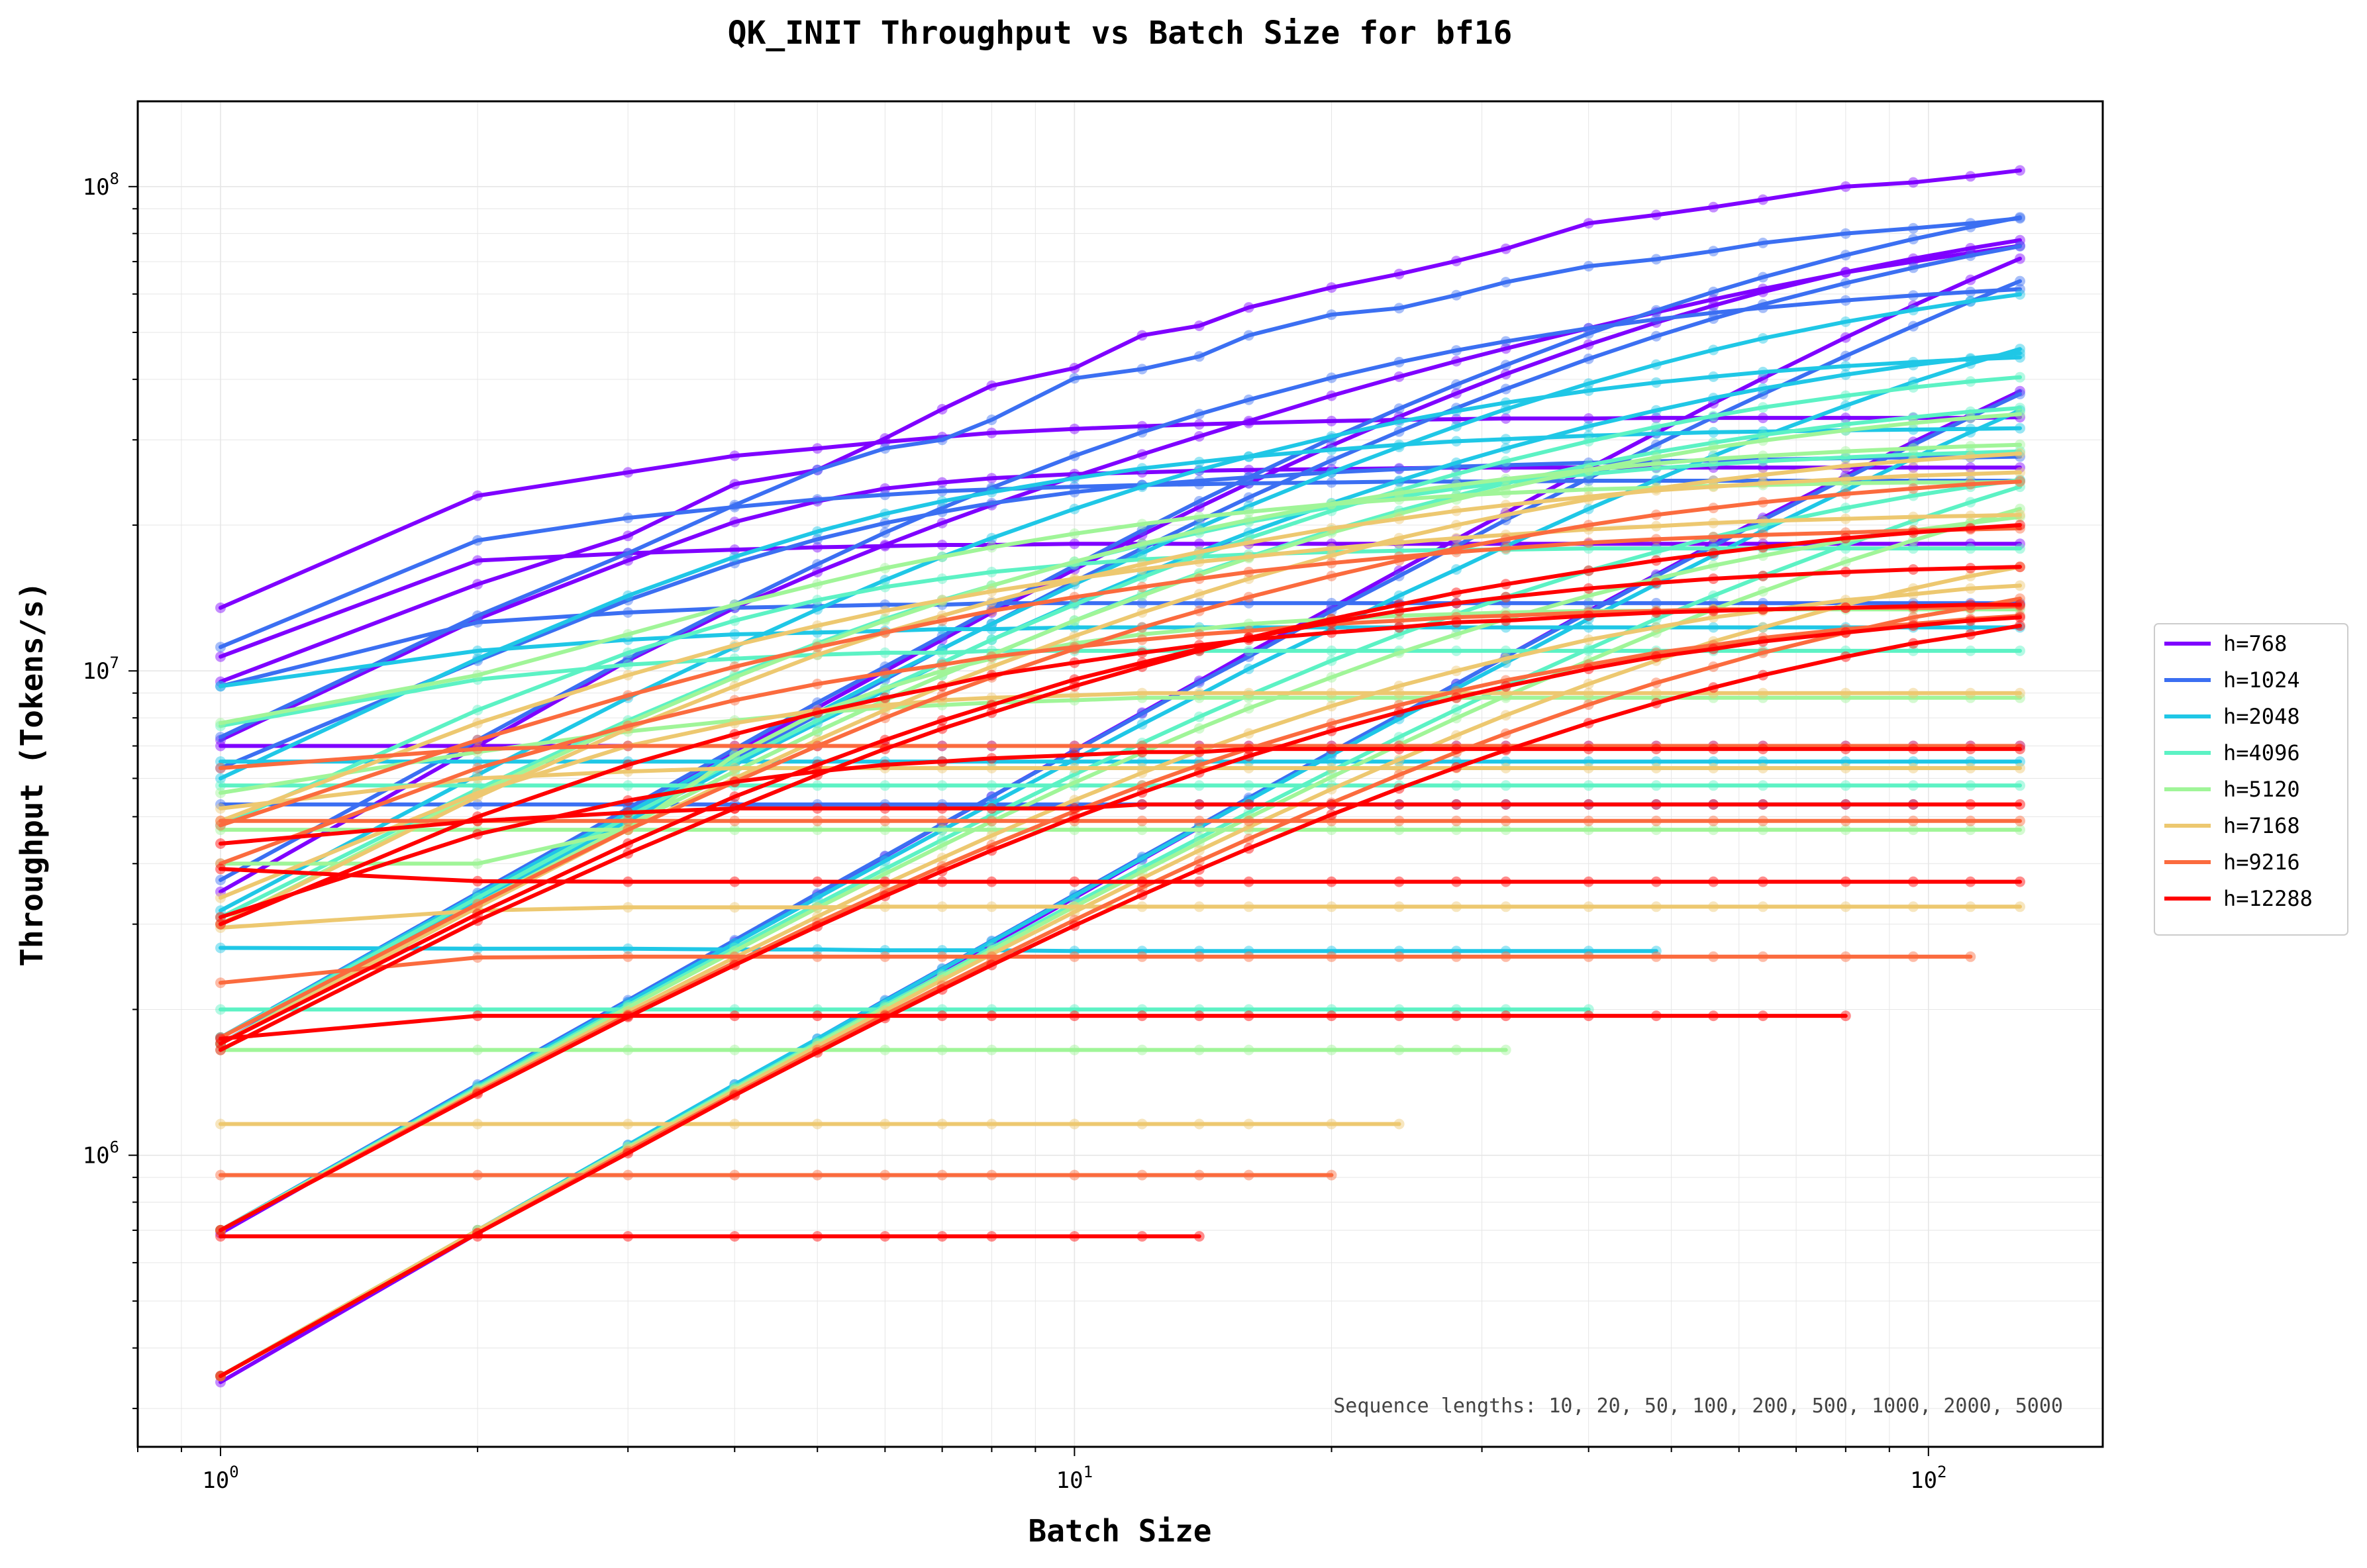 The image size is (2367, 1568). I want to click on series-line, so click(1120, 677).